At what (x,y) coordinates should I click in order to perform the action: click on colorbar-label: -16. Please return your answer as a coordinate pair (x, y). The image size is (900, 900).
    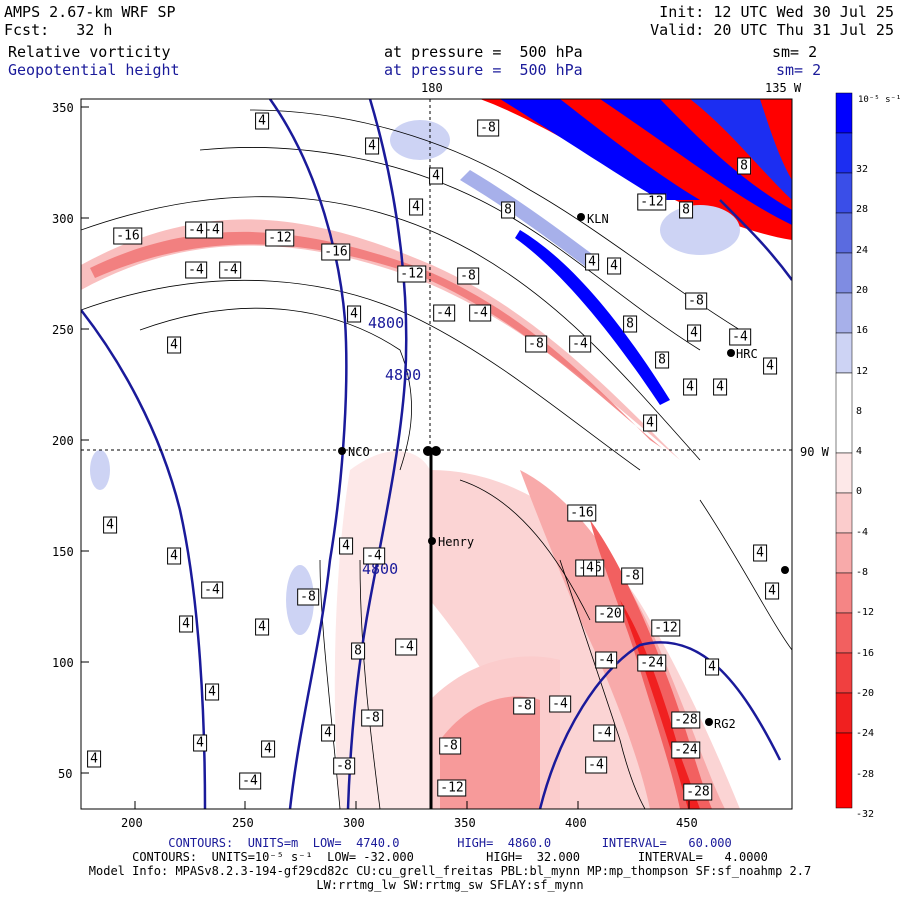
    Looking at the image, I should click on (865, 653).